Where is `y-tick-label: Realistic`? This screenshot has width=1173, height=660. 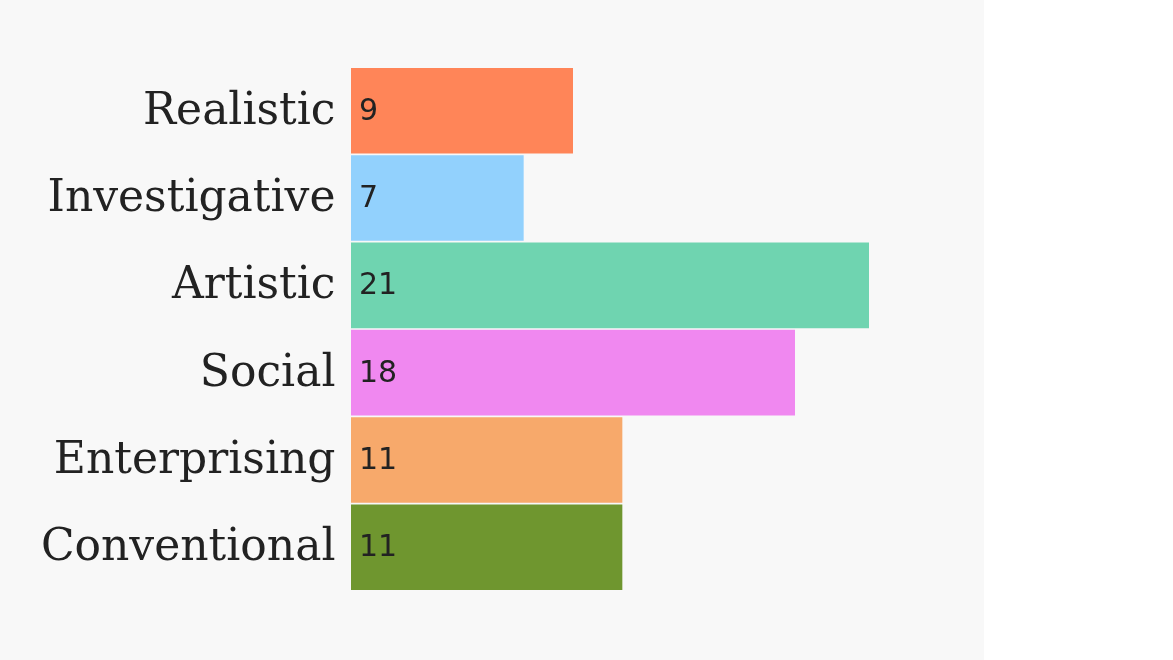 y-tick-label: Realistic is located at coordinates (239, 108).